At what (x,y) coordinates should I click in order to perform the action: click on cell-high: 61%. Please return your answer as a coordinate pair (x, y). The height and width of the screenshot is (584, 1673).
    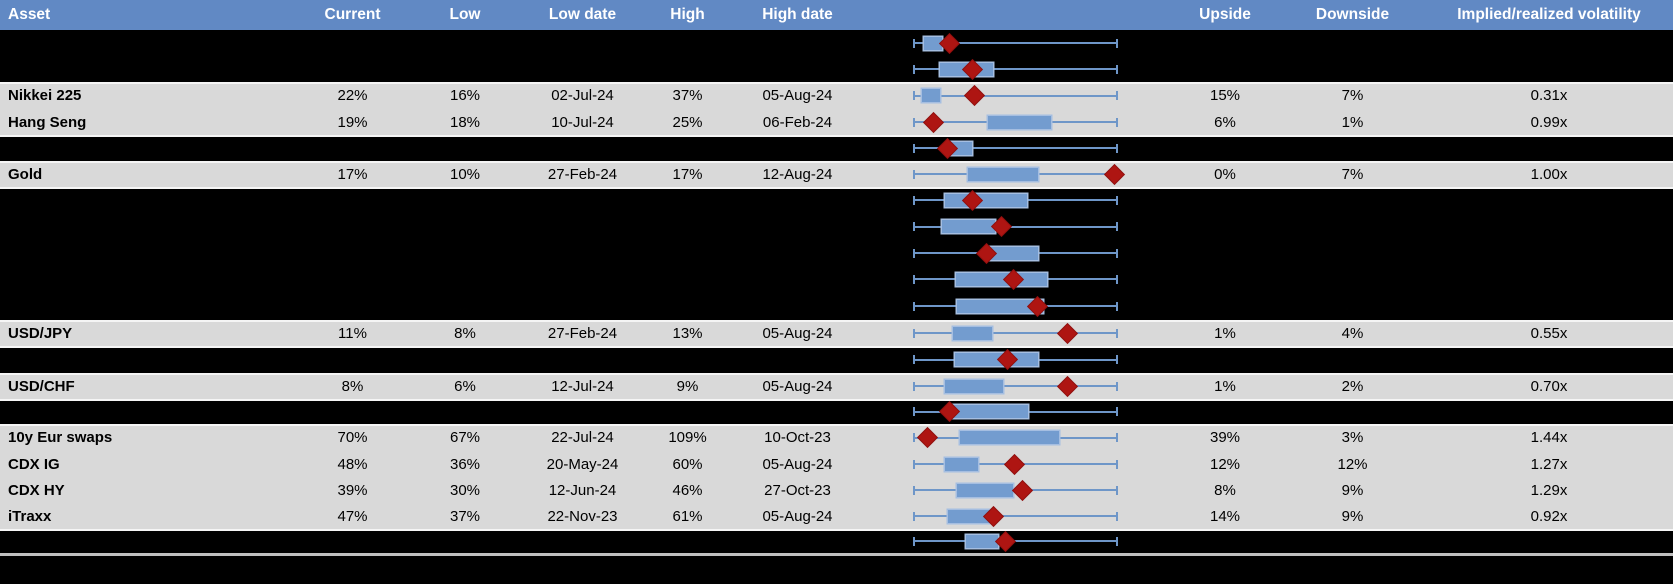
    Looking at the image, I should click on (687, 516).